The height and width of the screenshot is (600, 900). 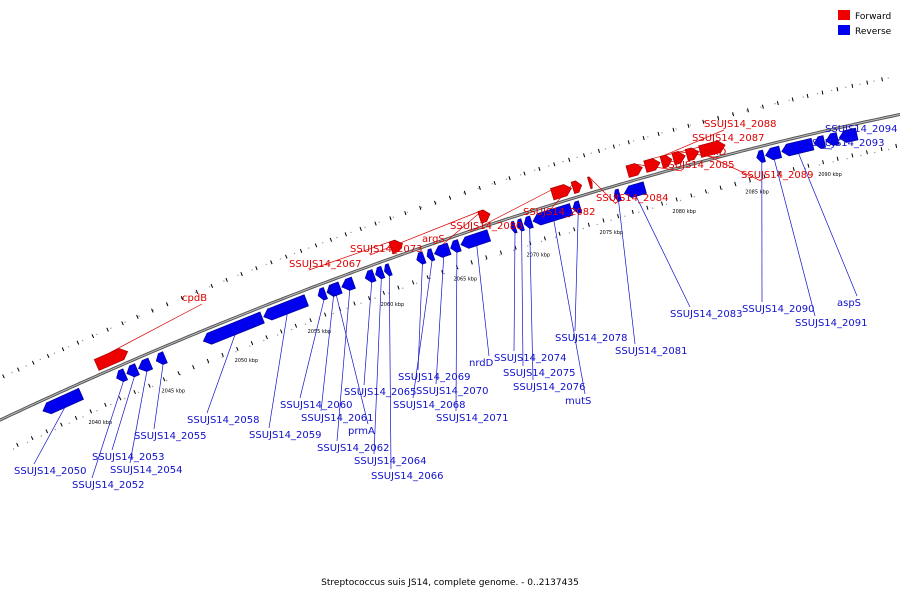 What do you see at coordinates (146, 470) in the screenshot?
I see `gene-label-ssujs14-2054: SSUJS14_2054` at bounding box center [146, 470].